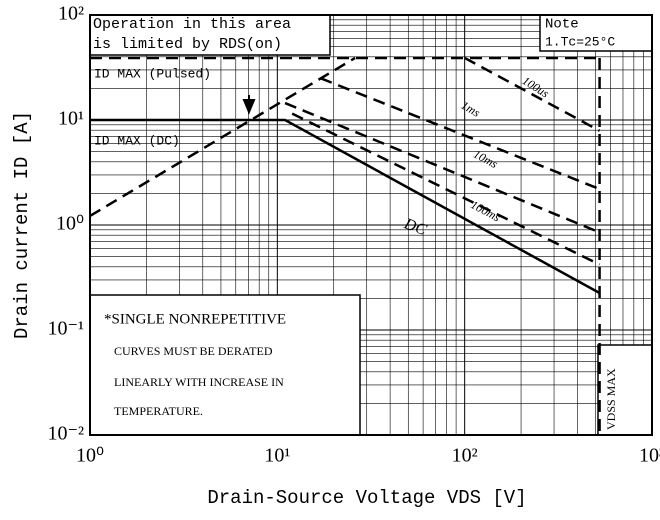 This screenshot has height=520, width=660. What do you see at coordinates (70, 224) in the screenshot?
I see `y-tick-label: 10⁰` at bounding box center [70, 224].